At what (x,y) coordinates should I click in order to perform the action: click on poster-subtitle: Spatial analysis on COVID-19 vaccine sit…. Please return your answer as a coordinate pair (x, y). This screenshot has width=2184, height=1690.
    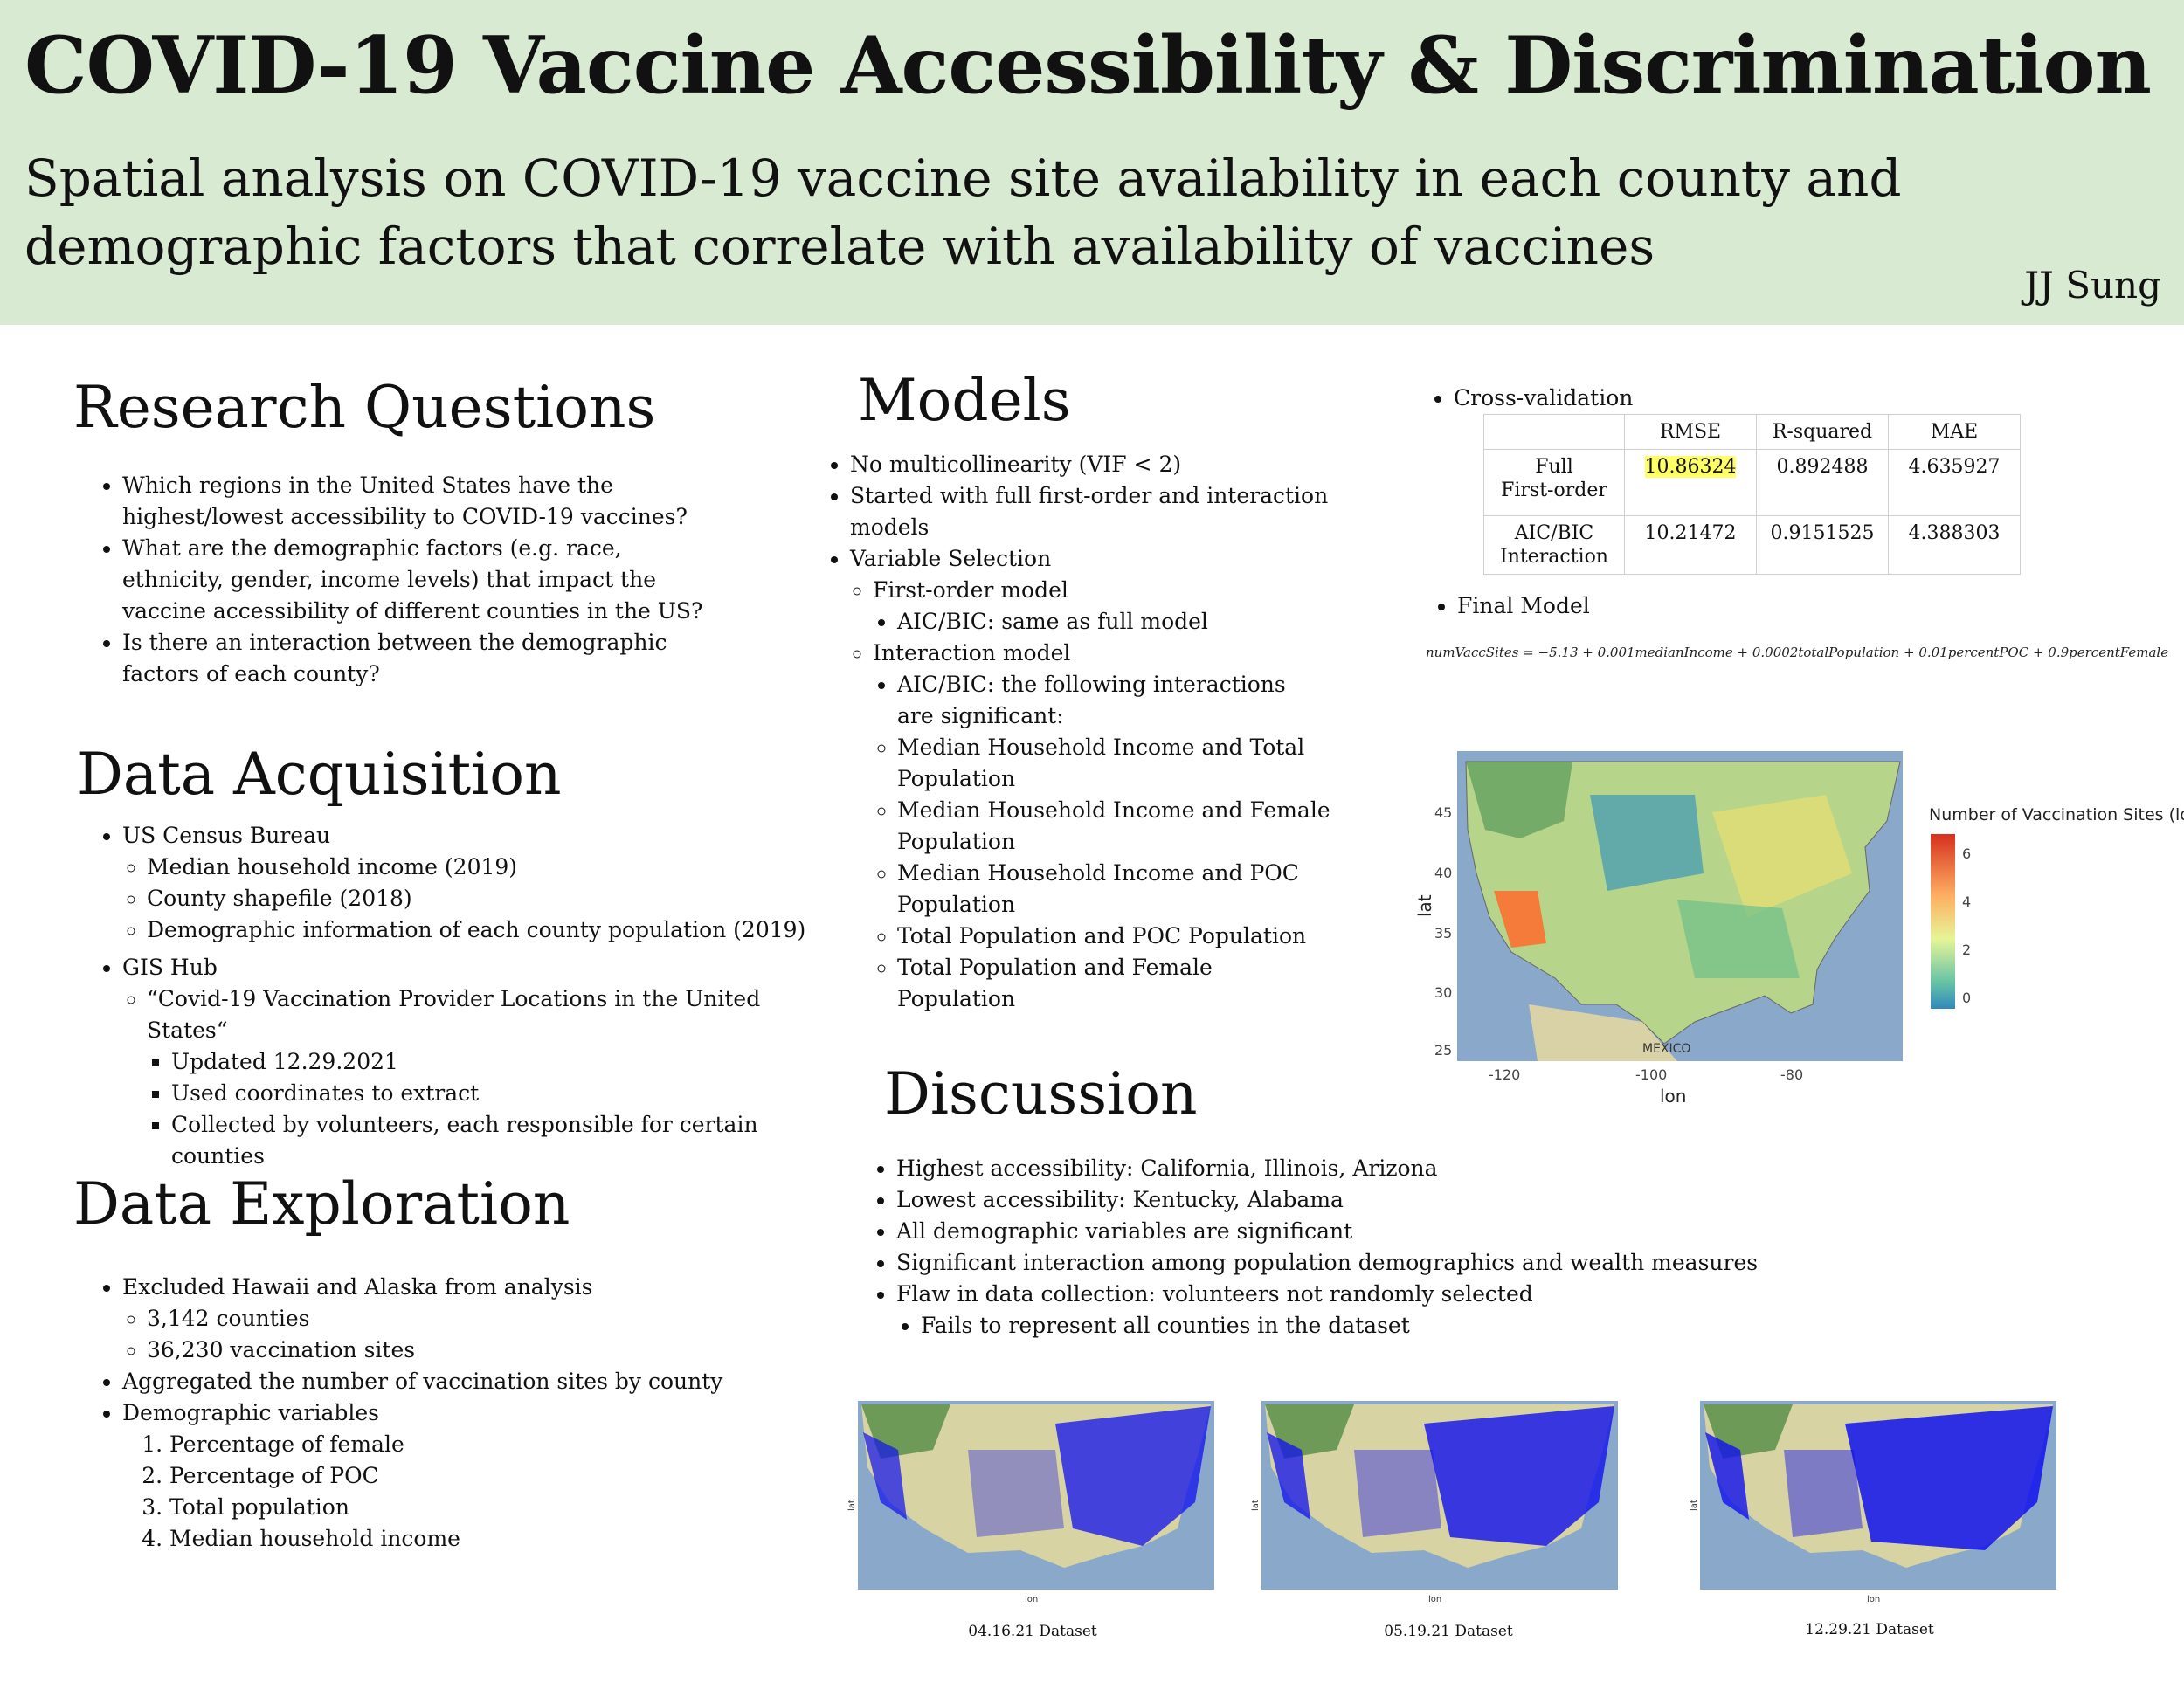
    Looking at the image, I should click on (985, 212).